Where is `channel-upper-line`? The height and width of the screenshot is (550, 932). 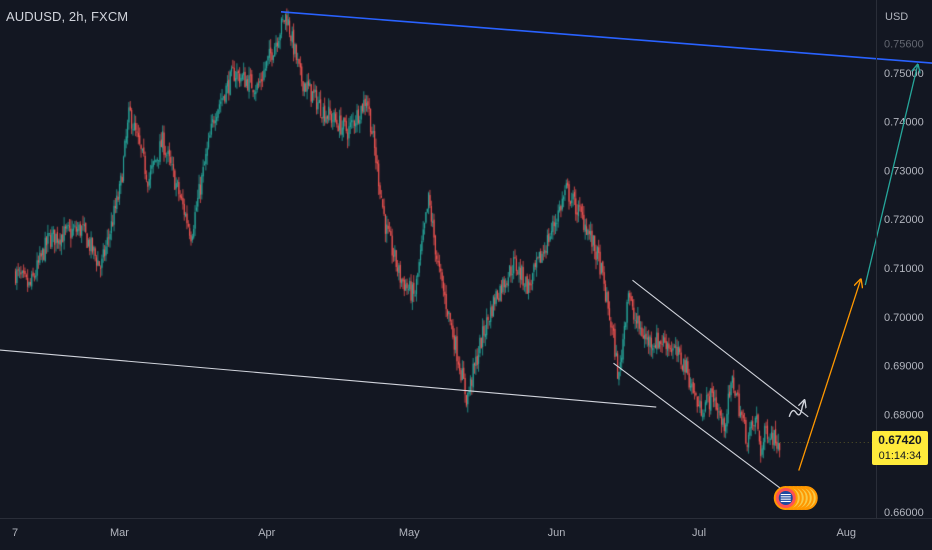
channel-upper-line is located at coordinates (720, 348).